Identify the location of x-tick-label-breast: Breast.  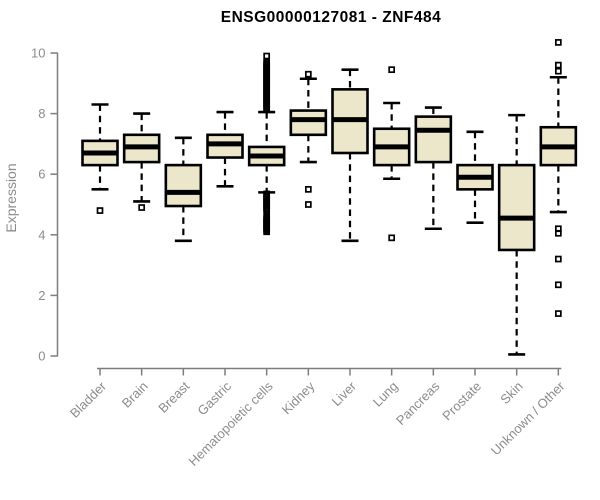
(173, 396).